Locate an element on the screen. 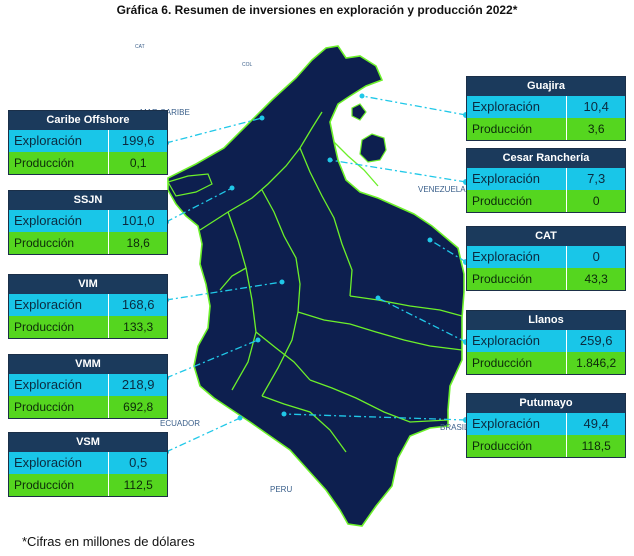 Image resolution: width=634 pixels, height=556 pixels. basin-box-ssjn: SSJN Exploración 101,0 Producción 18,6 is located at coordinates (88, 222).